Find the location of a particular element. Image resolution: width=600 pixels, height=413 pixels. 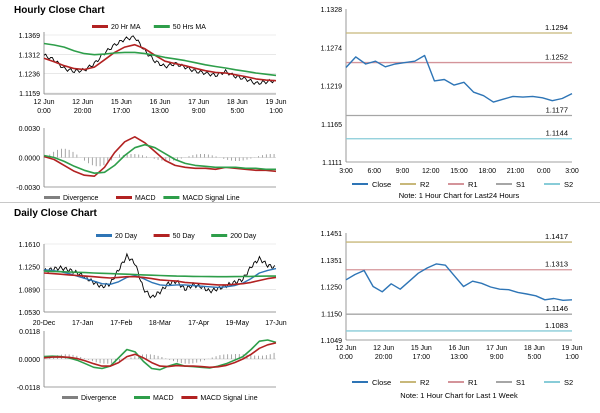

daily-pivot-x-tick-label: 18 Jun is located at coordinates (534, 348).